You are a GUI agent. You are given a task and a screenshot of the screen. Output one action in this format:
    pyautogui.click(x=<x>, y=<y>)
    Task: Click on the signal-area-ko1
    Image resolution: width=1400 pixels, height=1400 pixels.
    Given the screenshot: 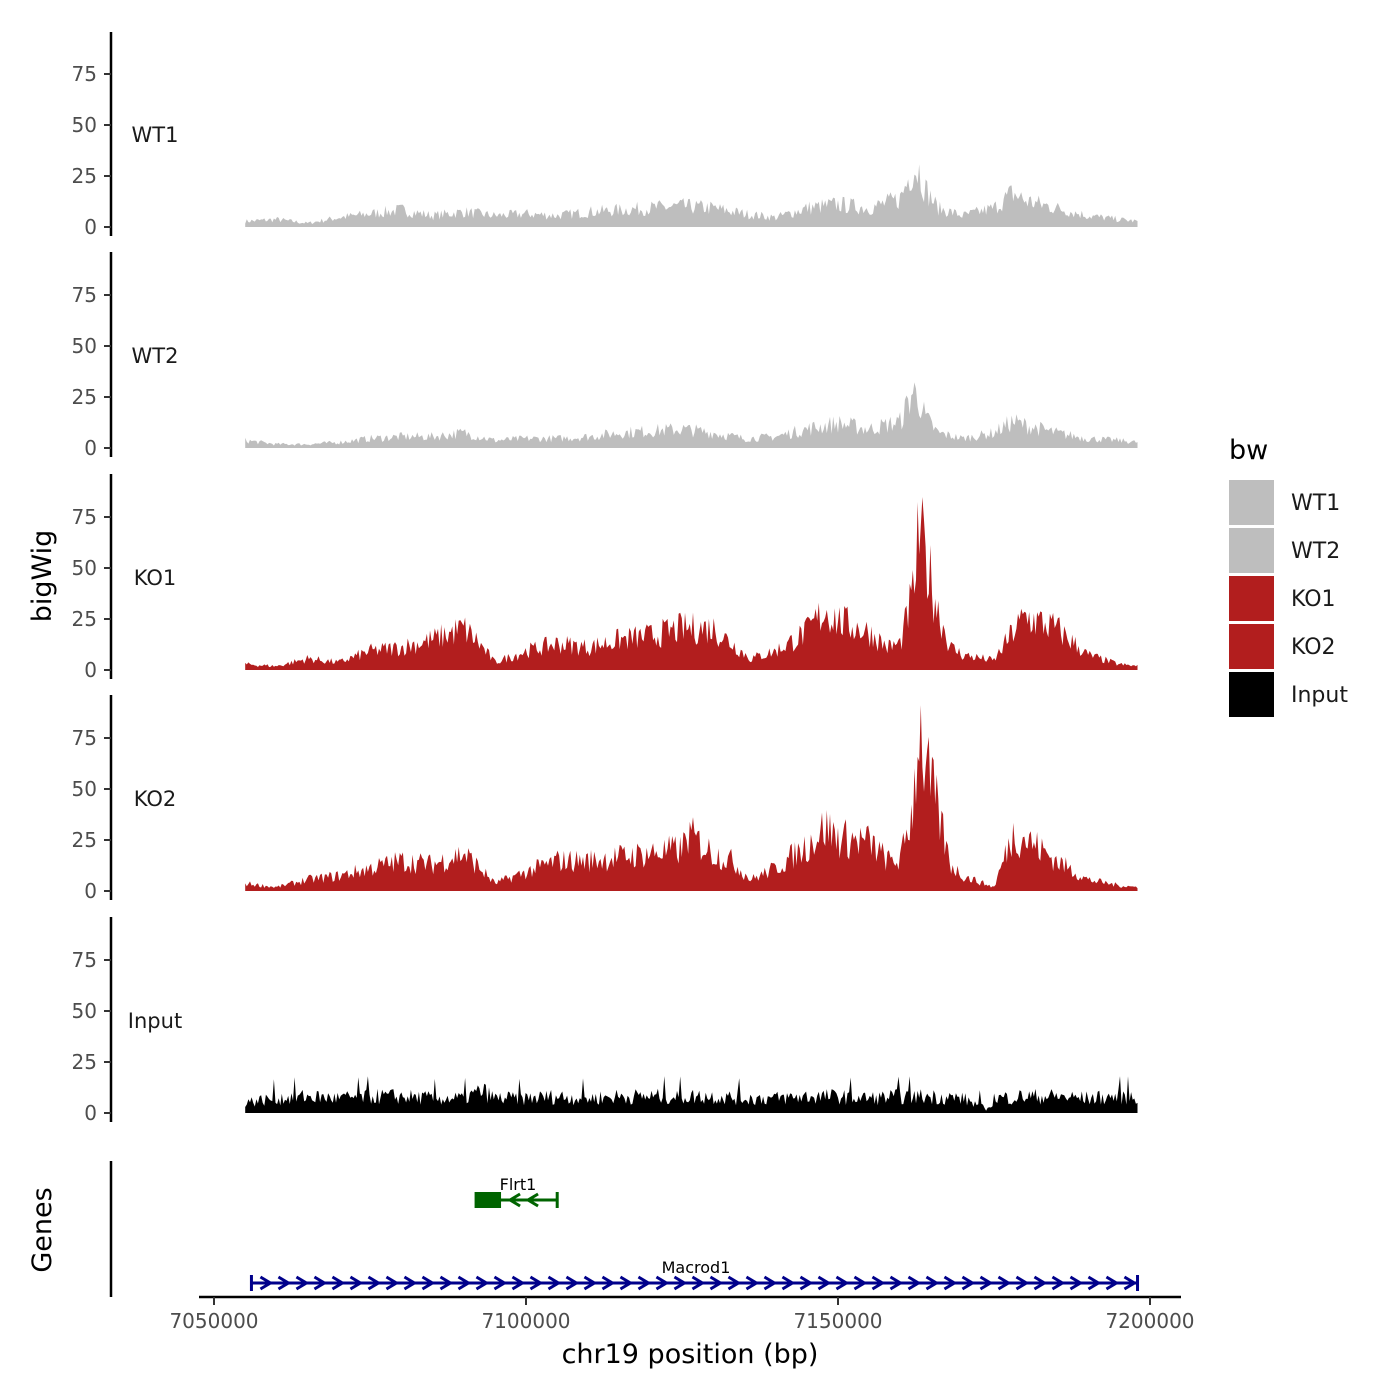 What is the action you would take?
    pyautogui.click(x=691, y=583)
    